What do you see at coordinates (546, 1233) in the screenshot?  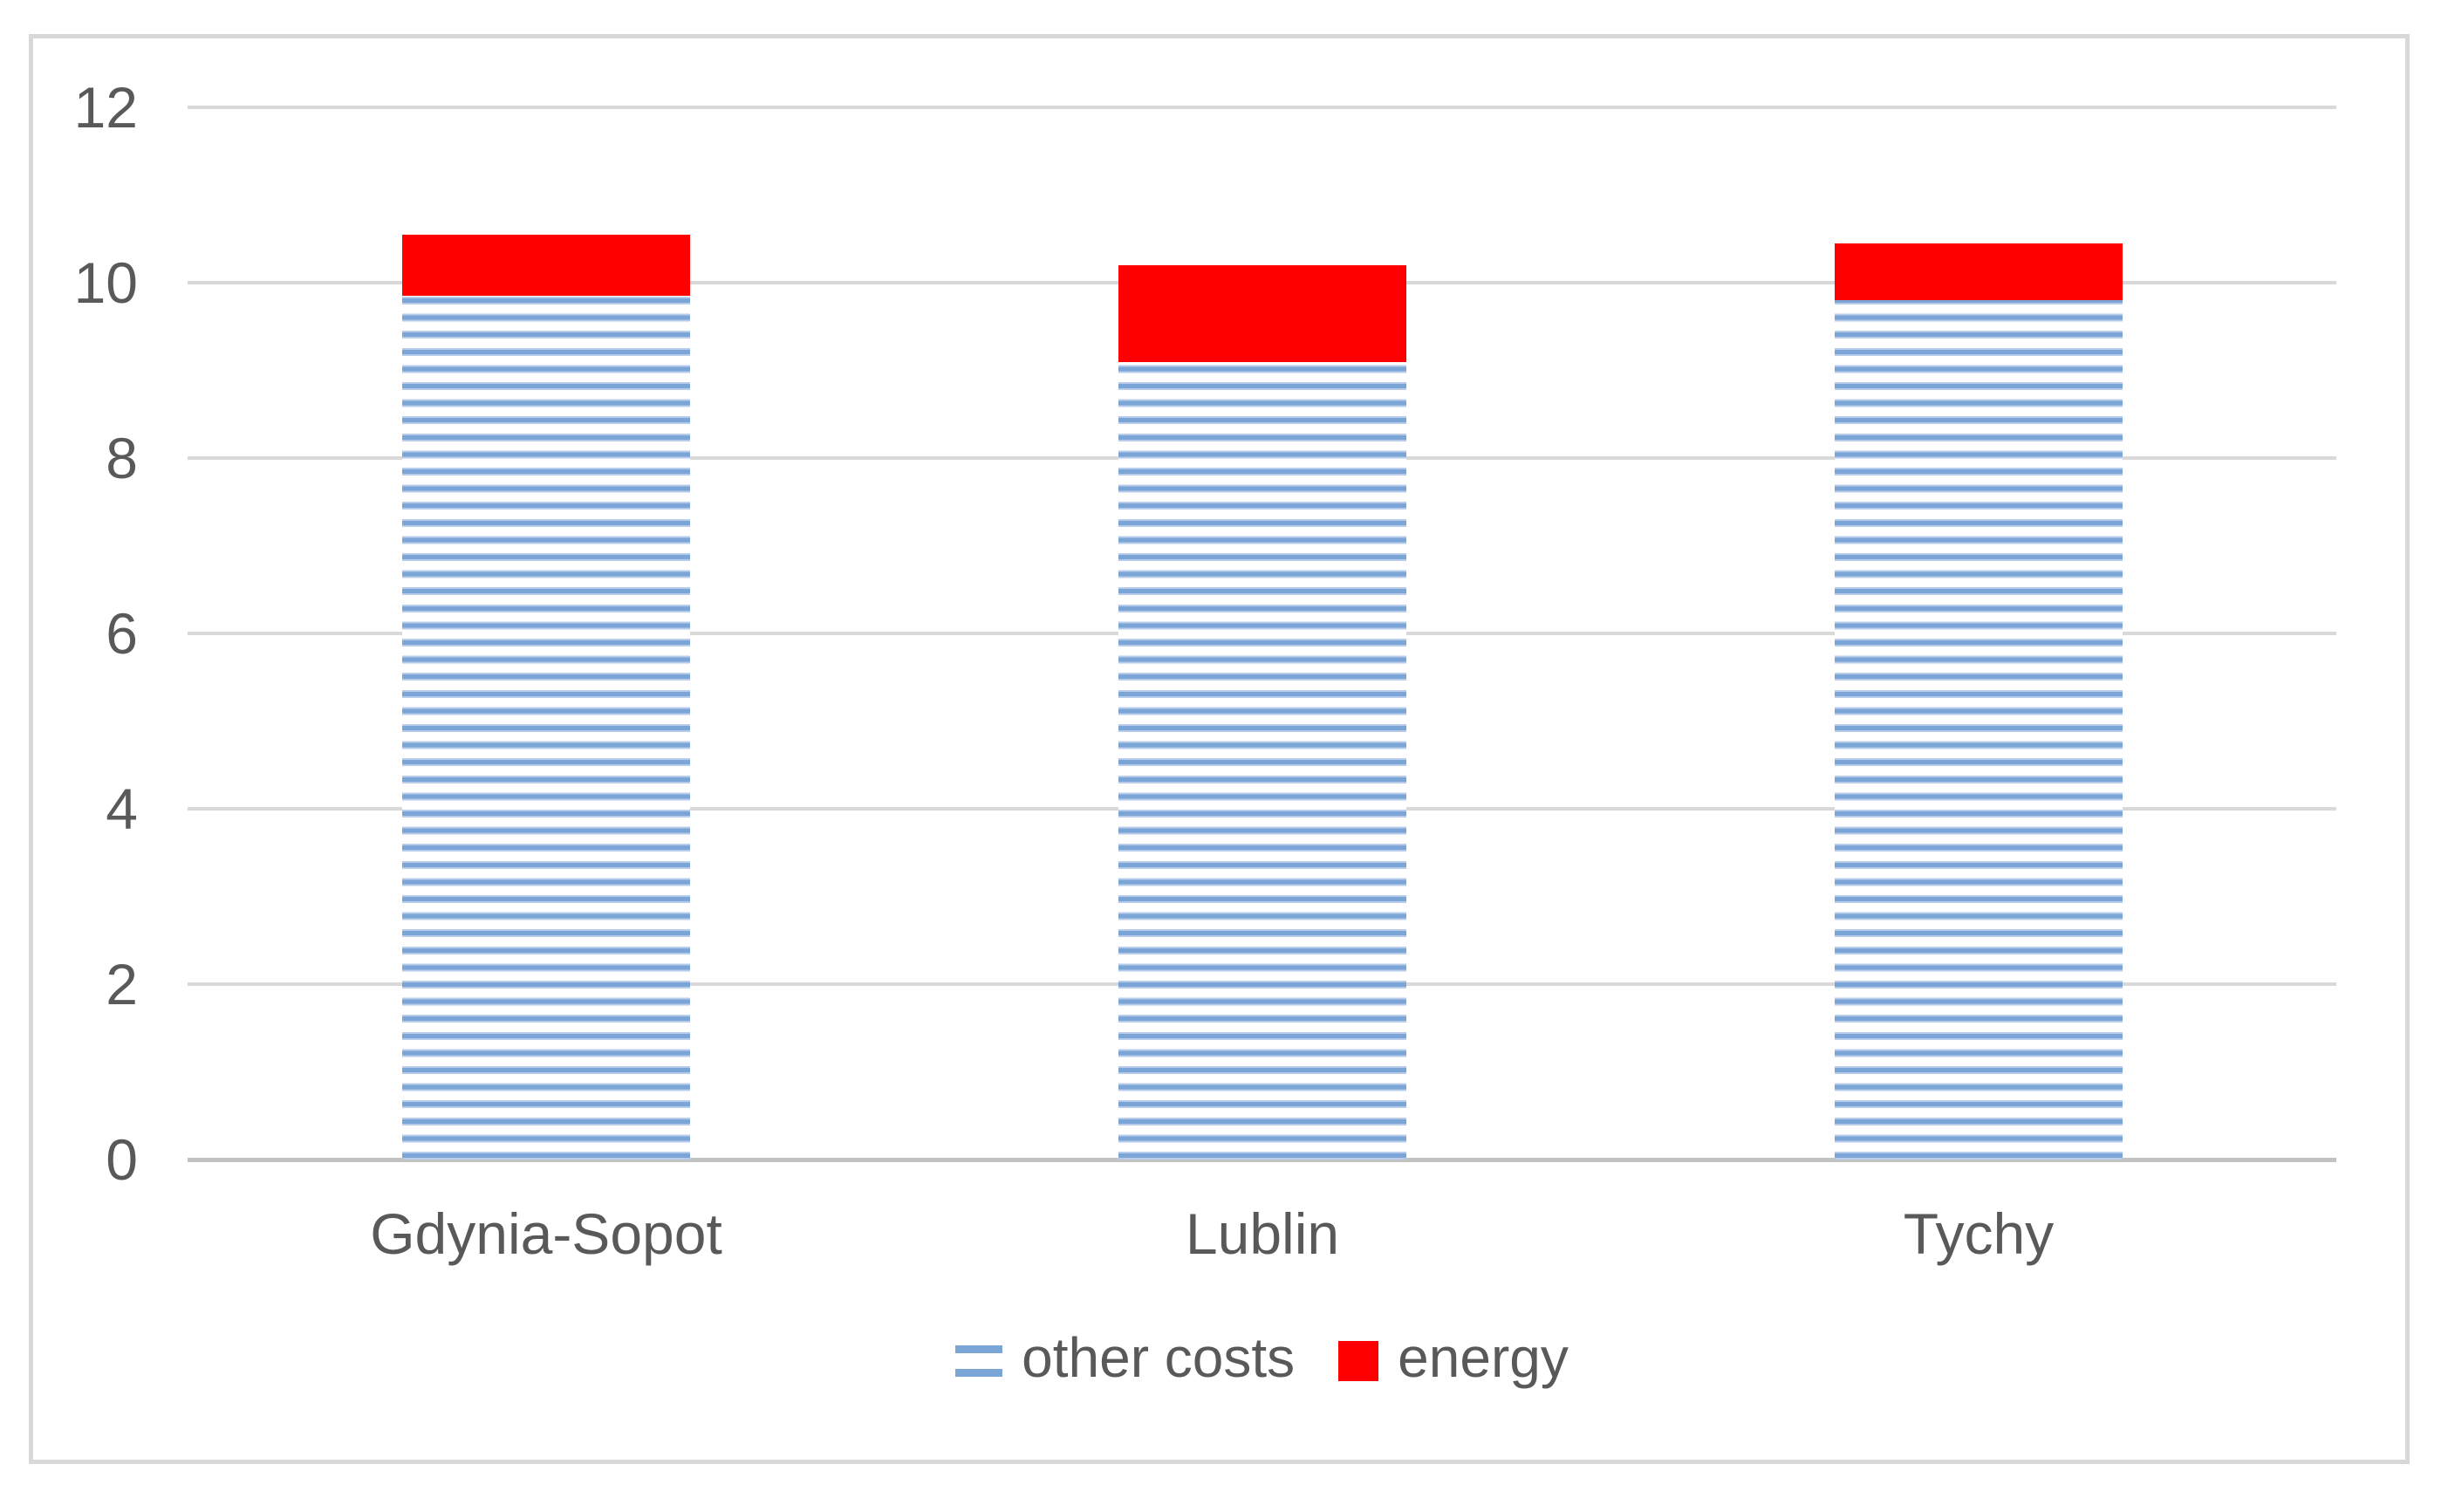 I see `x-category-label-gdynia-sopot: Gdynia-Sopot` at bounding box center [546, 1233].